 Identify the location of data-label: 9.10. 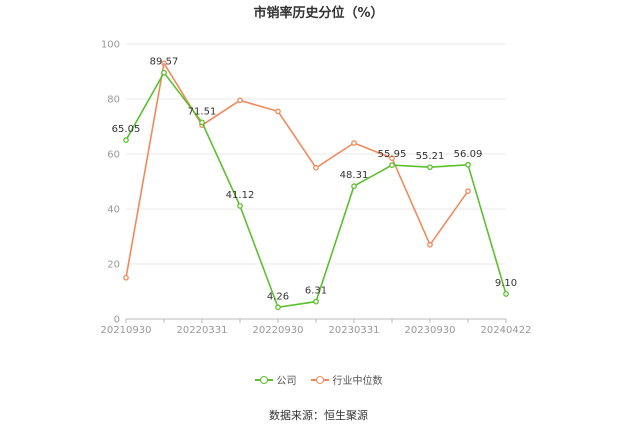
(506, 283).